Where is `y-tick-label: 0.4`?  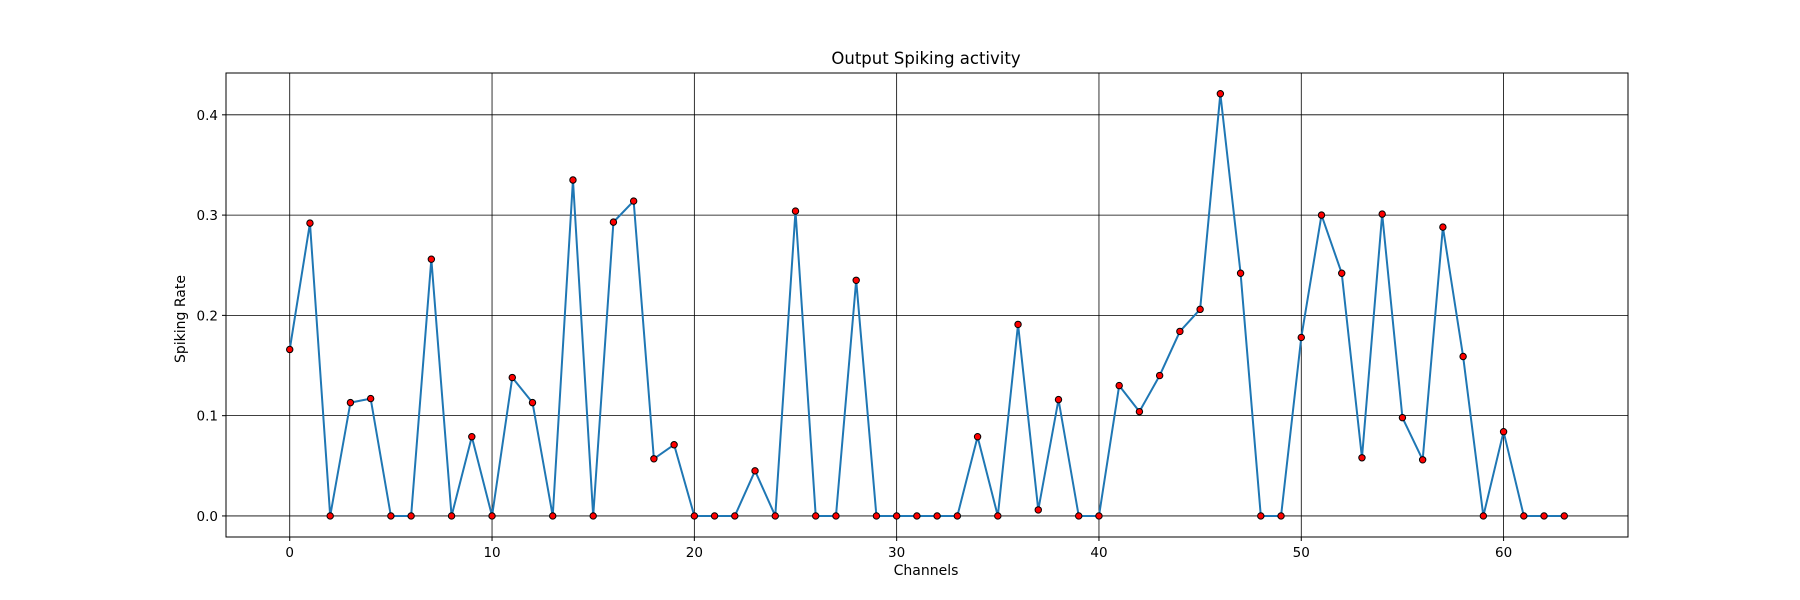 y-tick-label: 0.4 is located at coordinates (207, 116).